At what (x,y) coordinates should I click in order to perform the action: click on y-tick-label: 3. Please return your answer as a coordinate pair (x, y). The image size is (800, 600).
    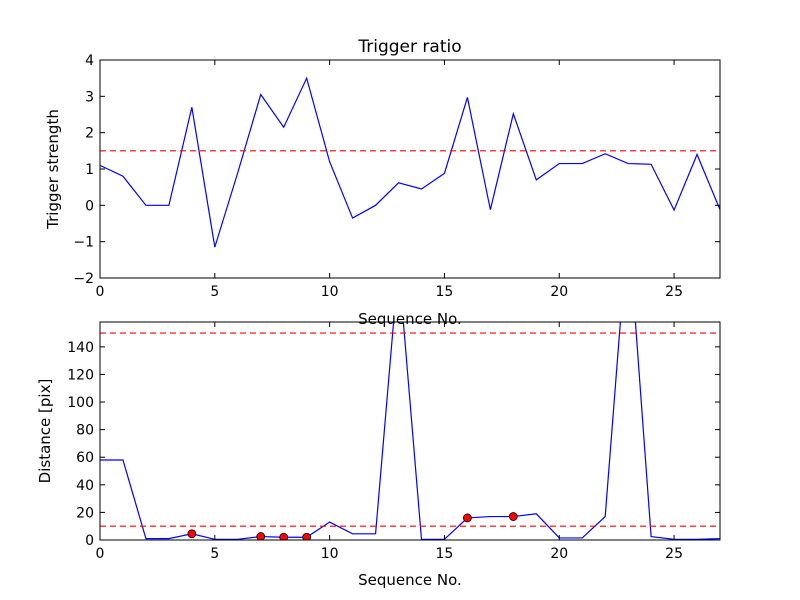
    Looking at the image, I should click on (89, 97).